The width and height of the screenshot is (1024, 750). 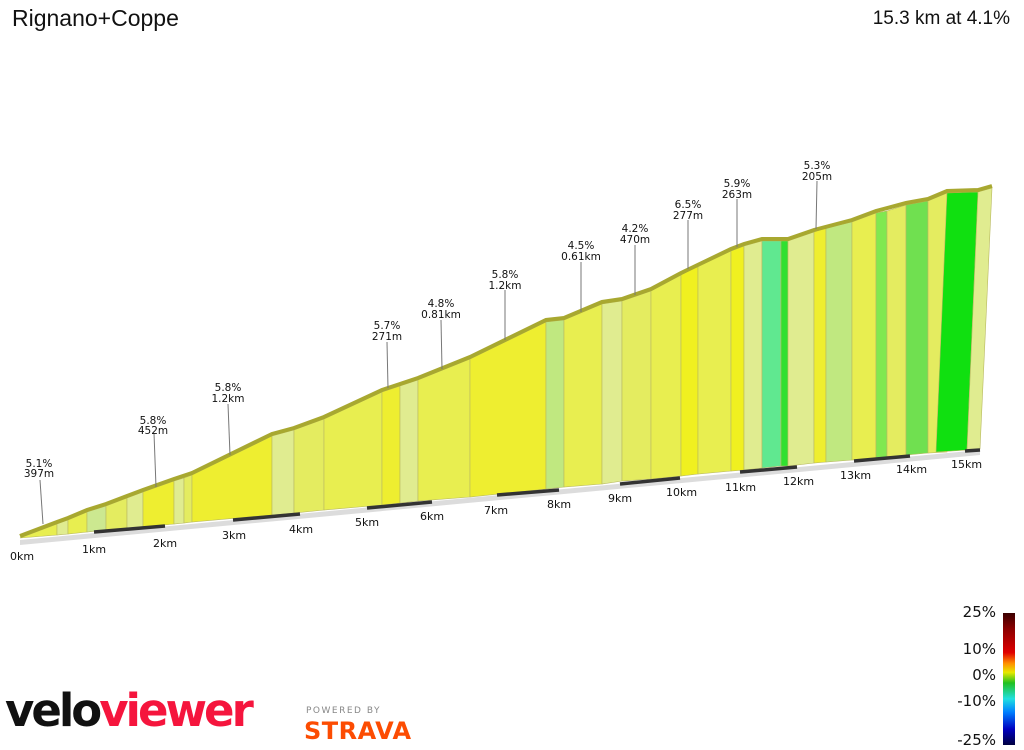 I want to click on svg-text: 397m, so click(x=39, y=474).